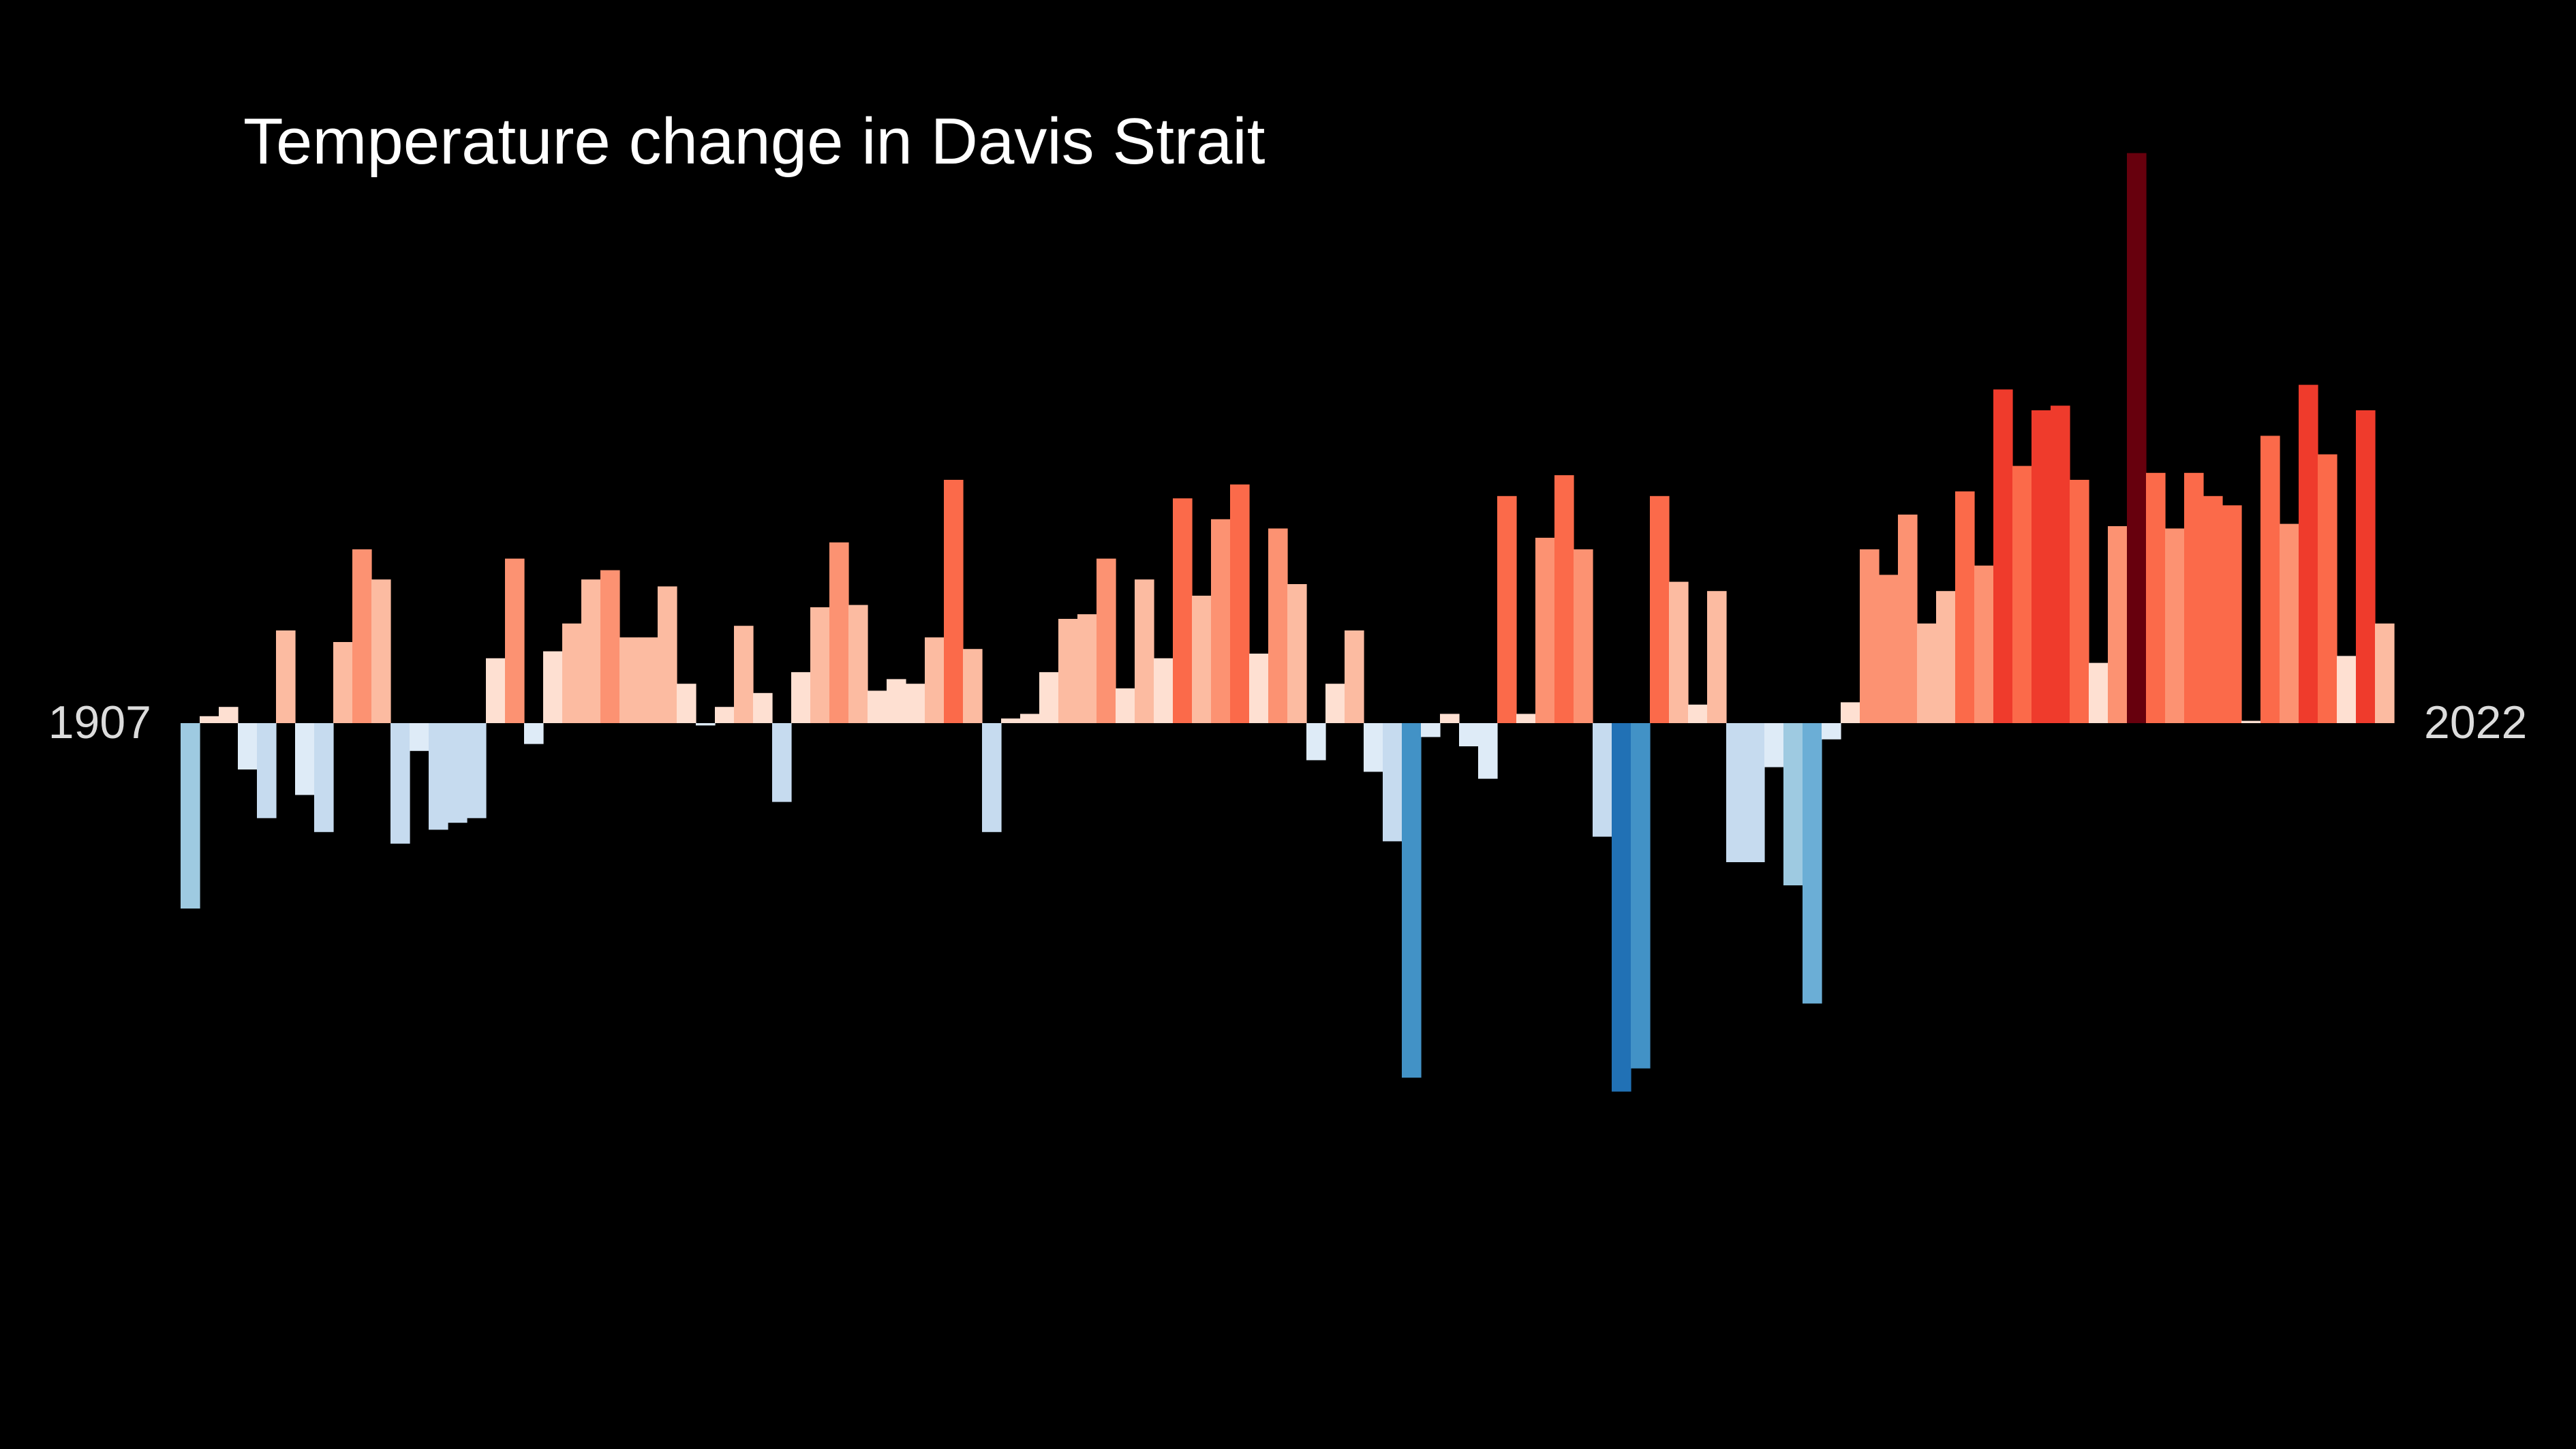  I want to click on bar-1943, so click(877, 706).